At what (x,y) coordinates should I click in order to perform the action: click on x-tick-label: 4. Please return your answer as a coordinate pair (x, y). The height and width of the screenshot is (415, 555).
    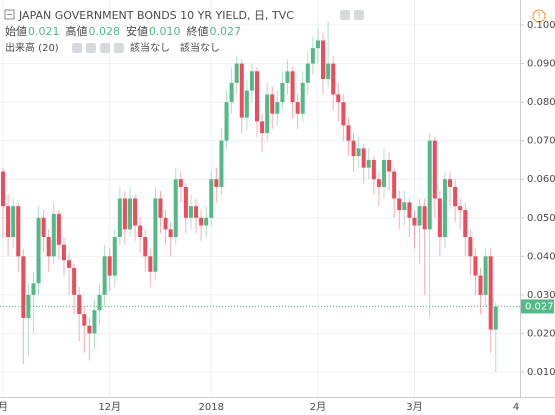
    Looking at the image, I should click on (516, 407).